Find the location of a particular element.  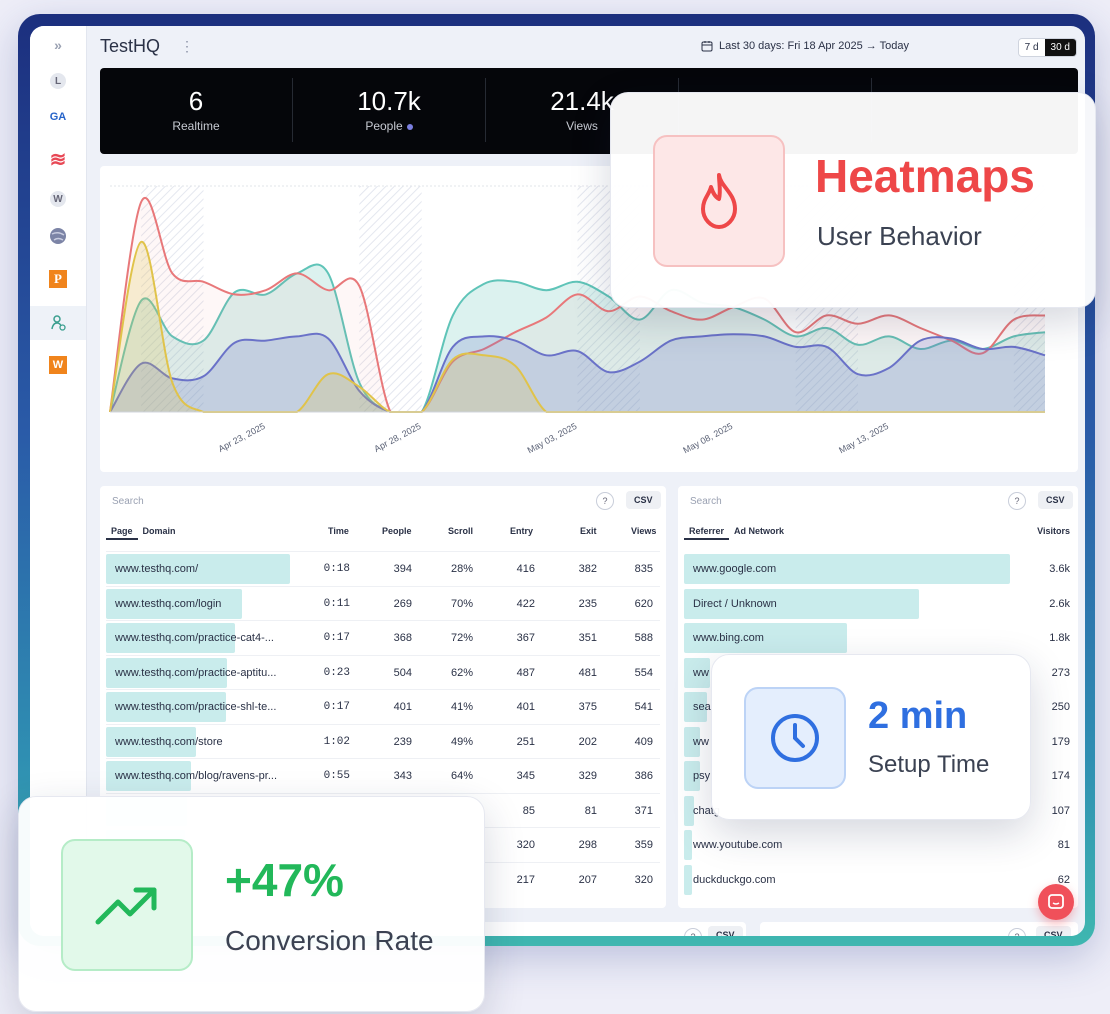

column-header-entry: Entry is located at coordinates (522, 531).